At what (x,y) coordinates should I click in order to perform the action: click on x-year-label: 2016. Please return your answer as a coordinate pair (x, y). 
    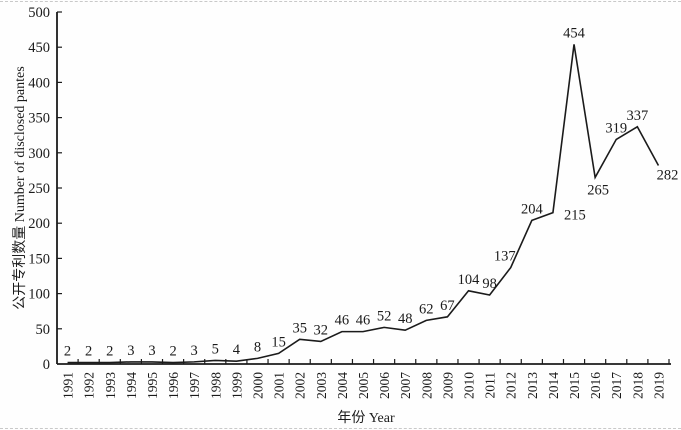
    Looking at the image, I should click on (595, 385).